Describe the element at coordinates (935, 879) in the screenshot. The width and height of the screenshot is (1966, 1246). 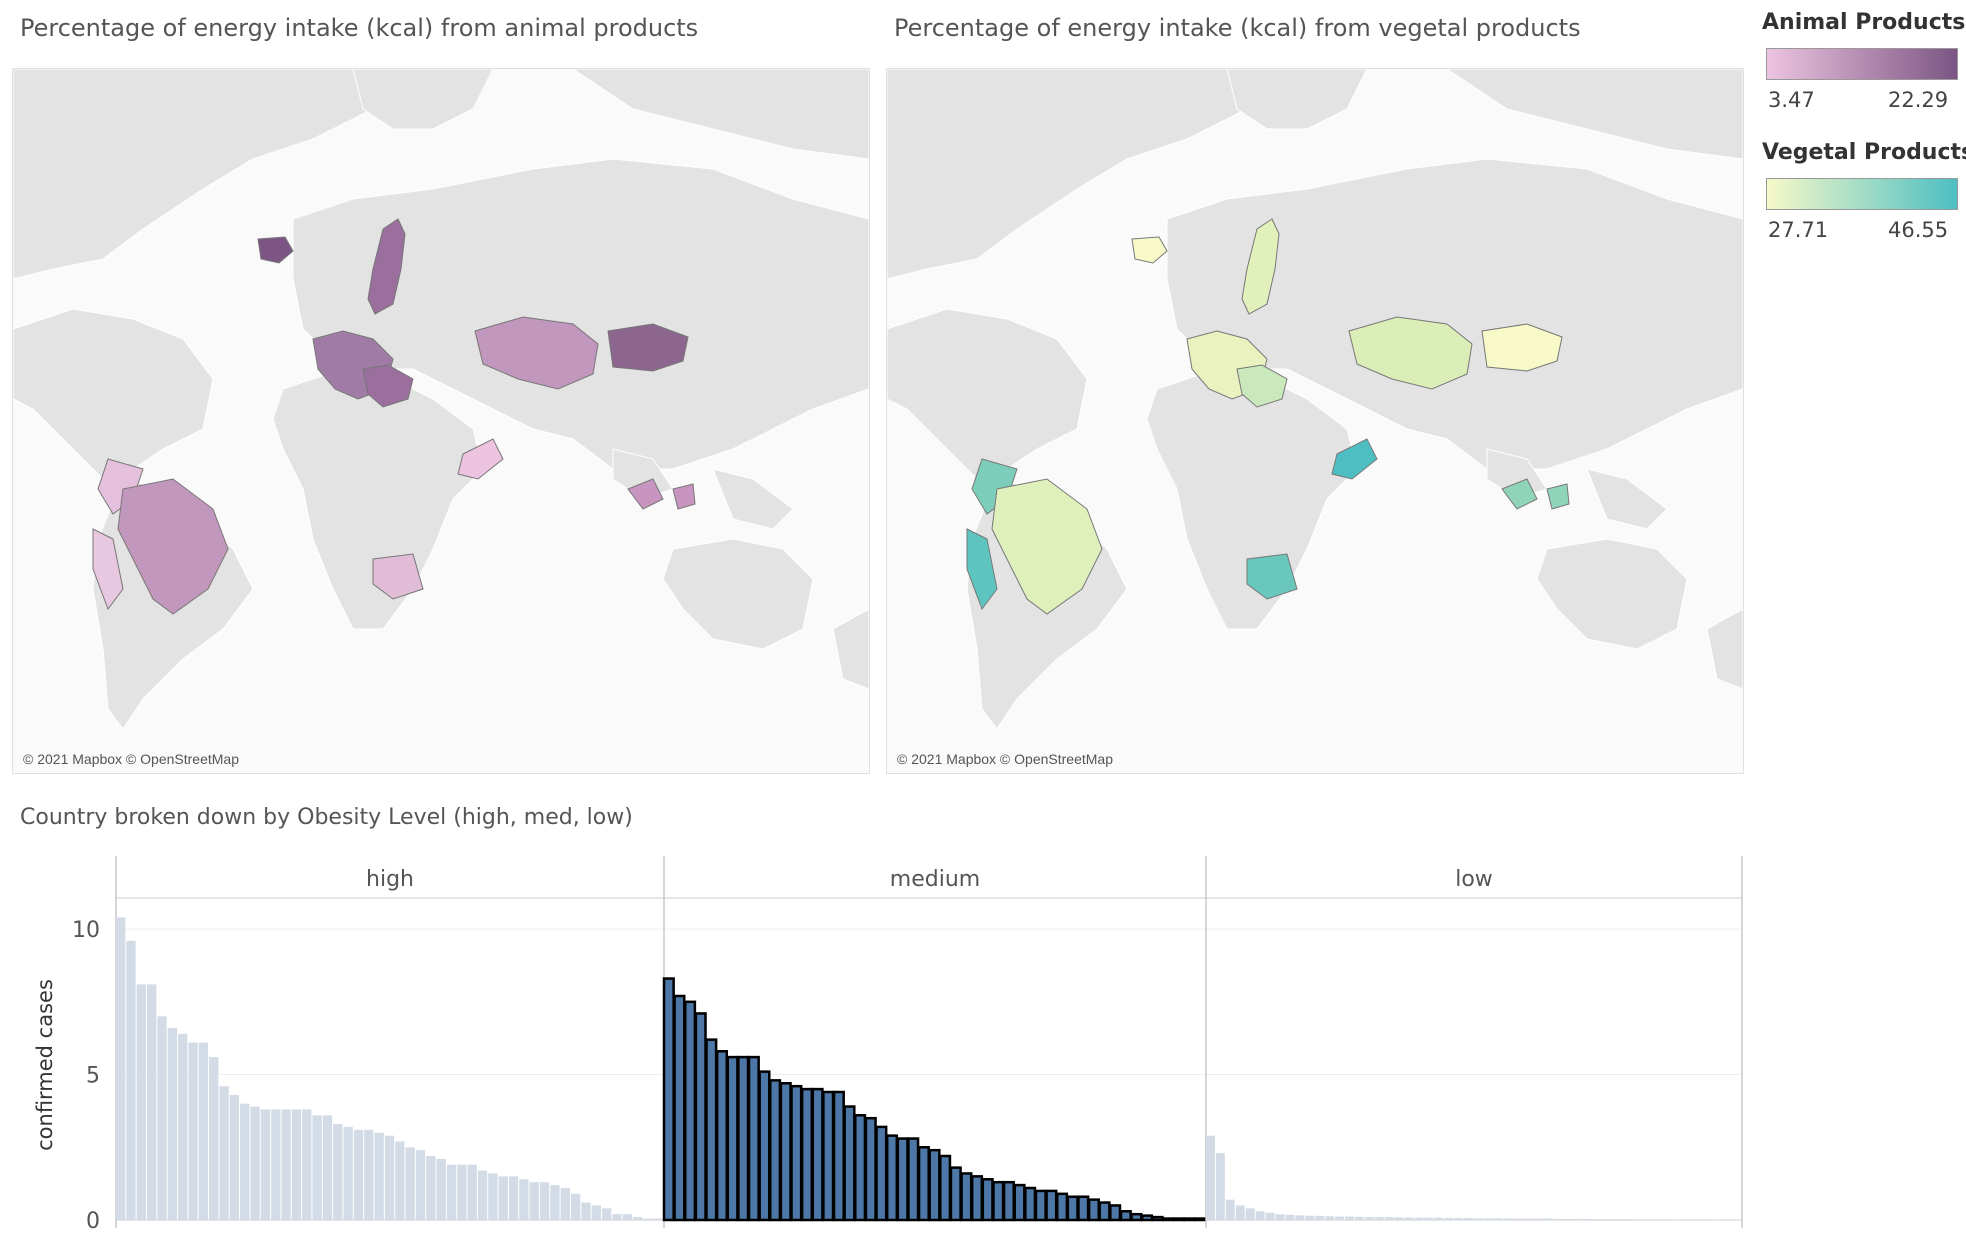
I see `panel-header-medium: medium` at that location.